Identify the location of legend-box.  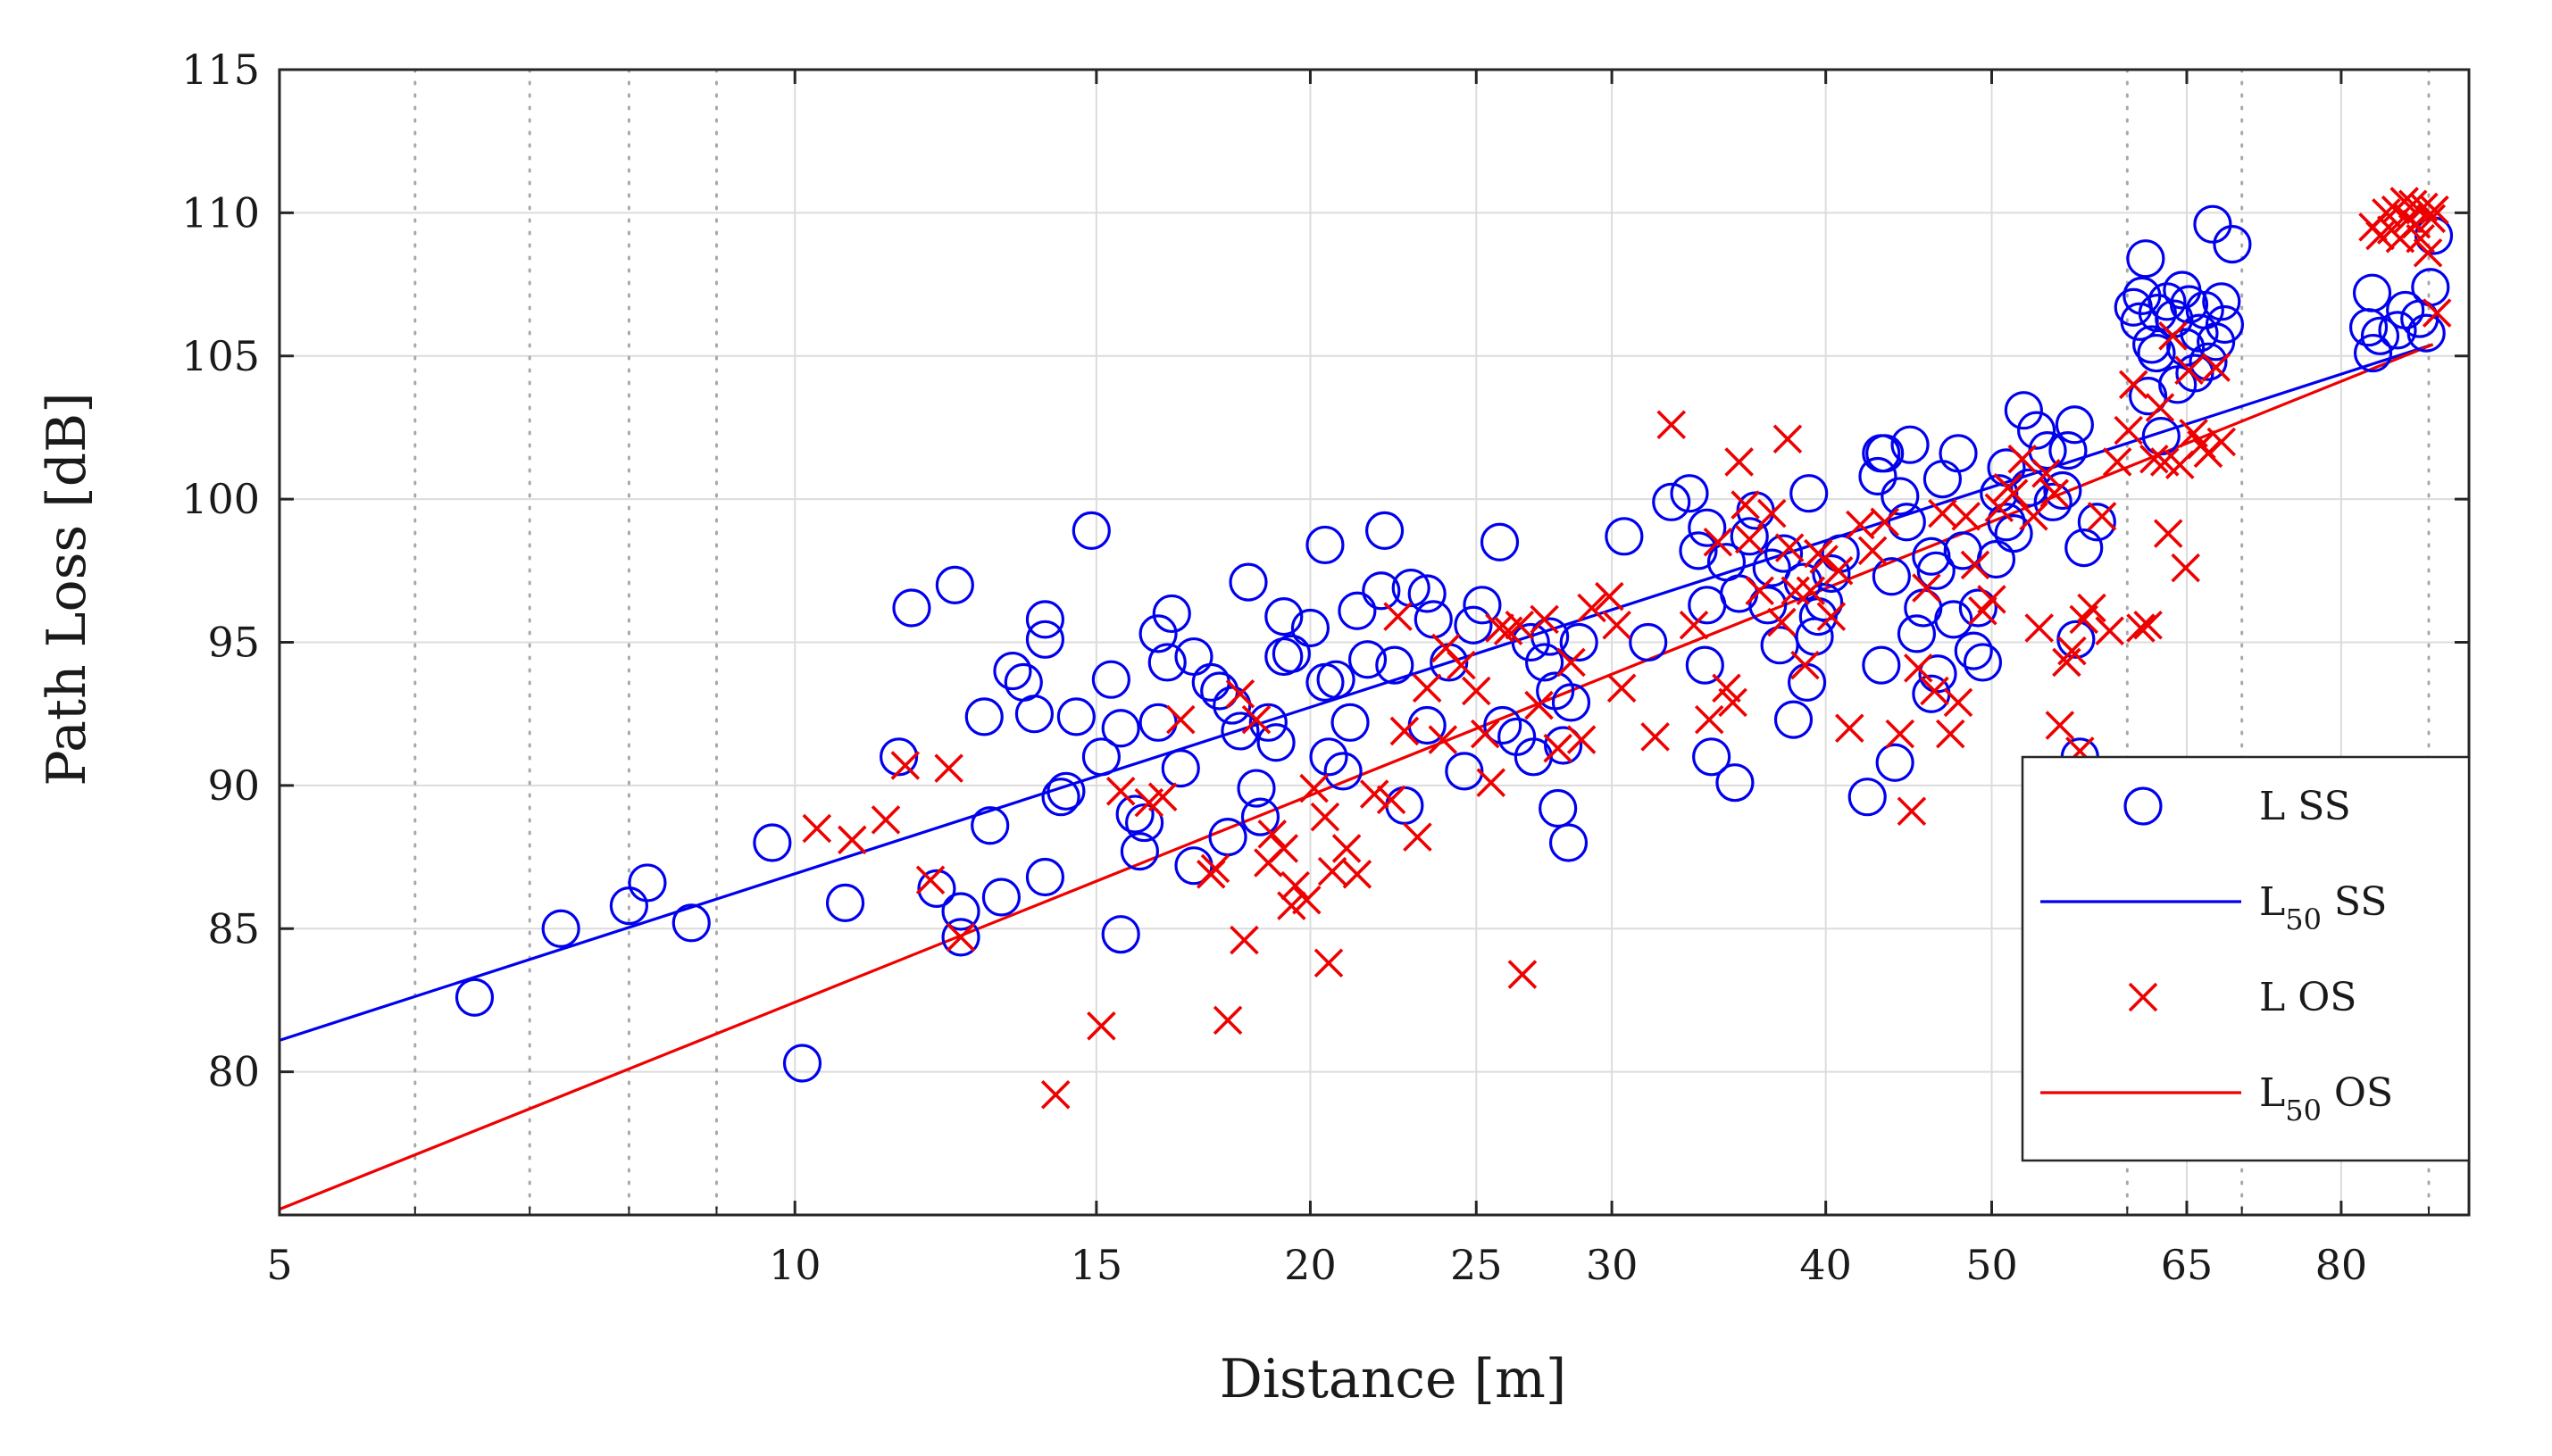
(2246, 958).